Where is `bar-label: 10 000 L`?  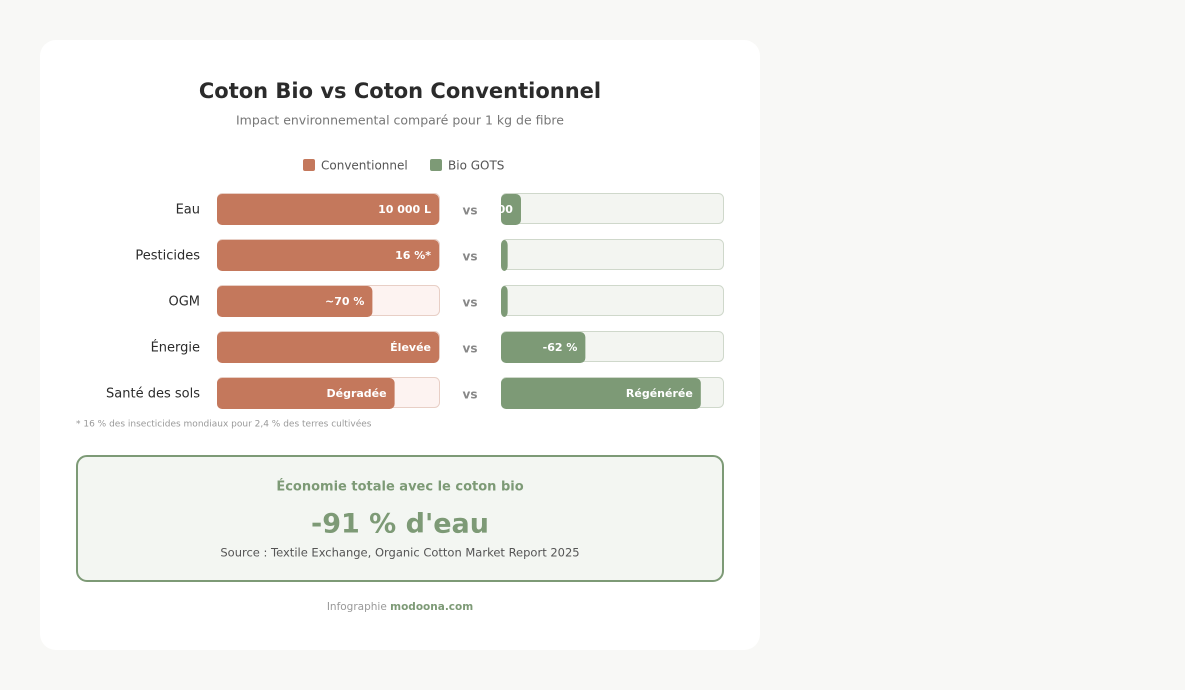 bar-label: 10 000 L is located at coordinates (404, 209).